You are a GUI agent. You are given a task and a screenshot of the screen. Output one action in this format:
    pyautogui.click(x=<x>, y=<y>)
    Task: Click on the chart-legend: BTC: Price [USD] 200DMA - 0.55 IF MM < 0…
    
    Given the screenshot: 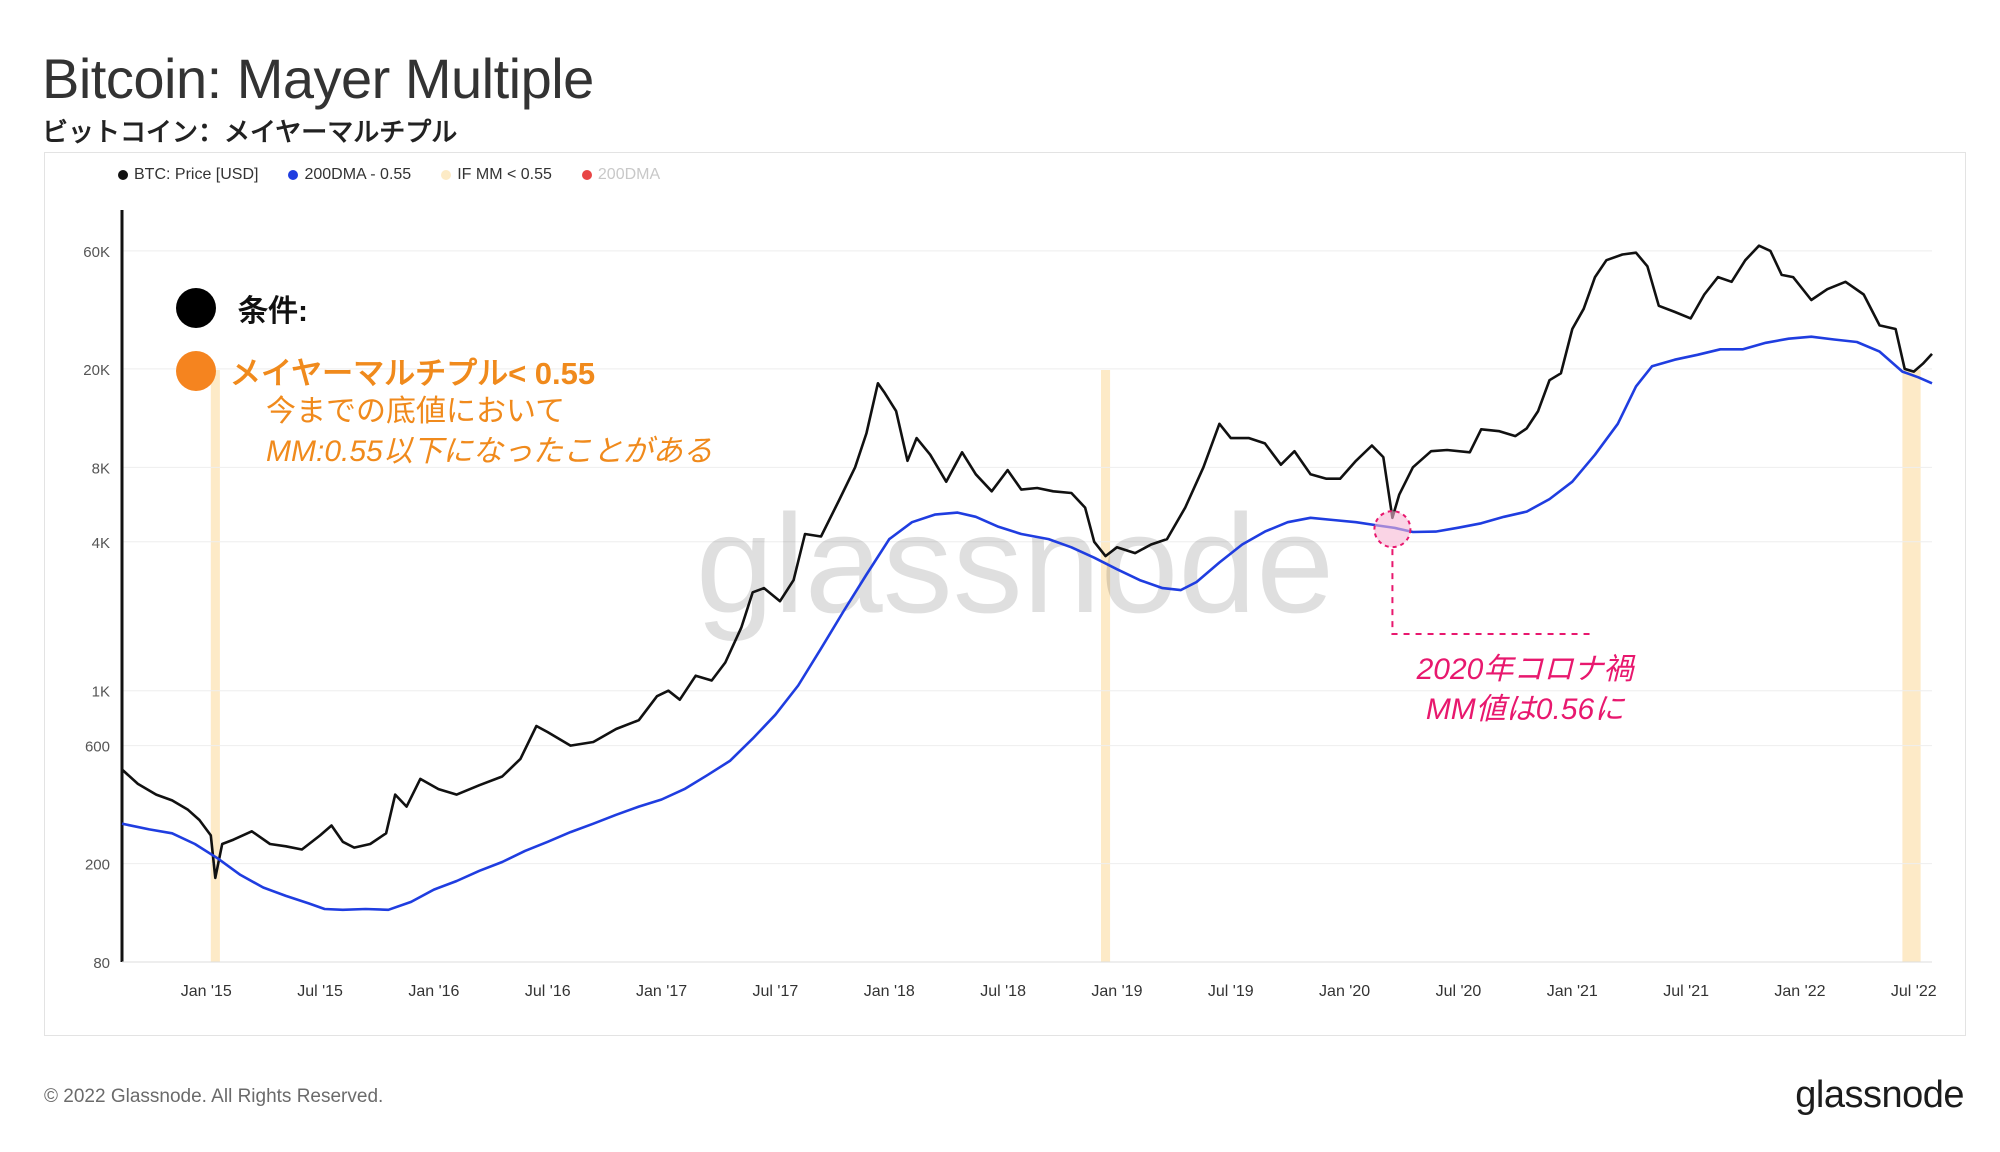 What is the action you would take?
    pyautogui.click(x=389, y=175)
    